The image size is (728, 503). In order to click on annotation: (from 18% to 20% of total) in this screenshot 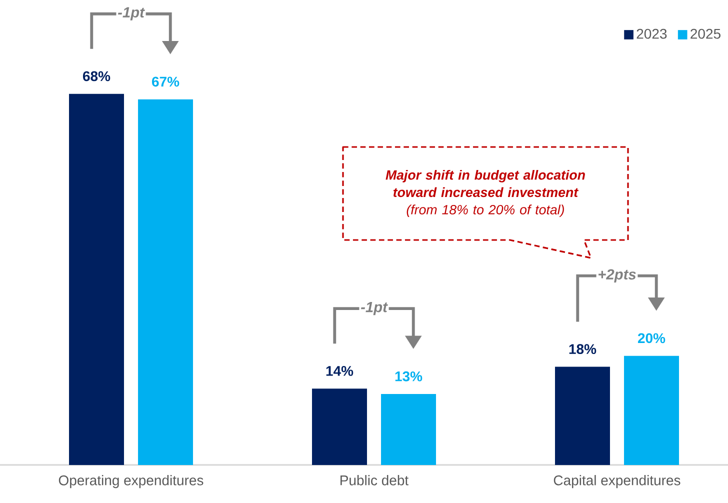, I will do `click(485, 211)`.